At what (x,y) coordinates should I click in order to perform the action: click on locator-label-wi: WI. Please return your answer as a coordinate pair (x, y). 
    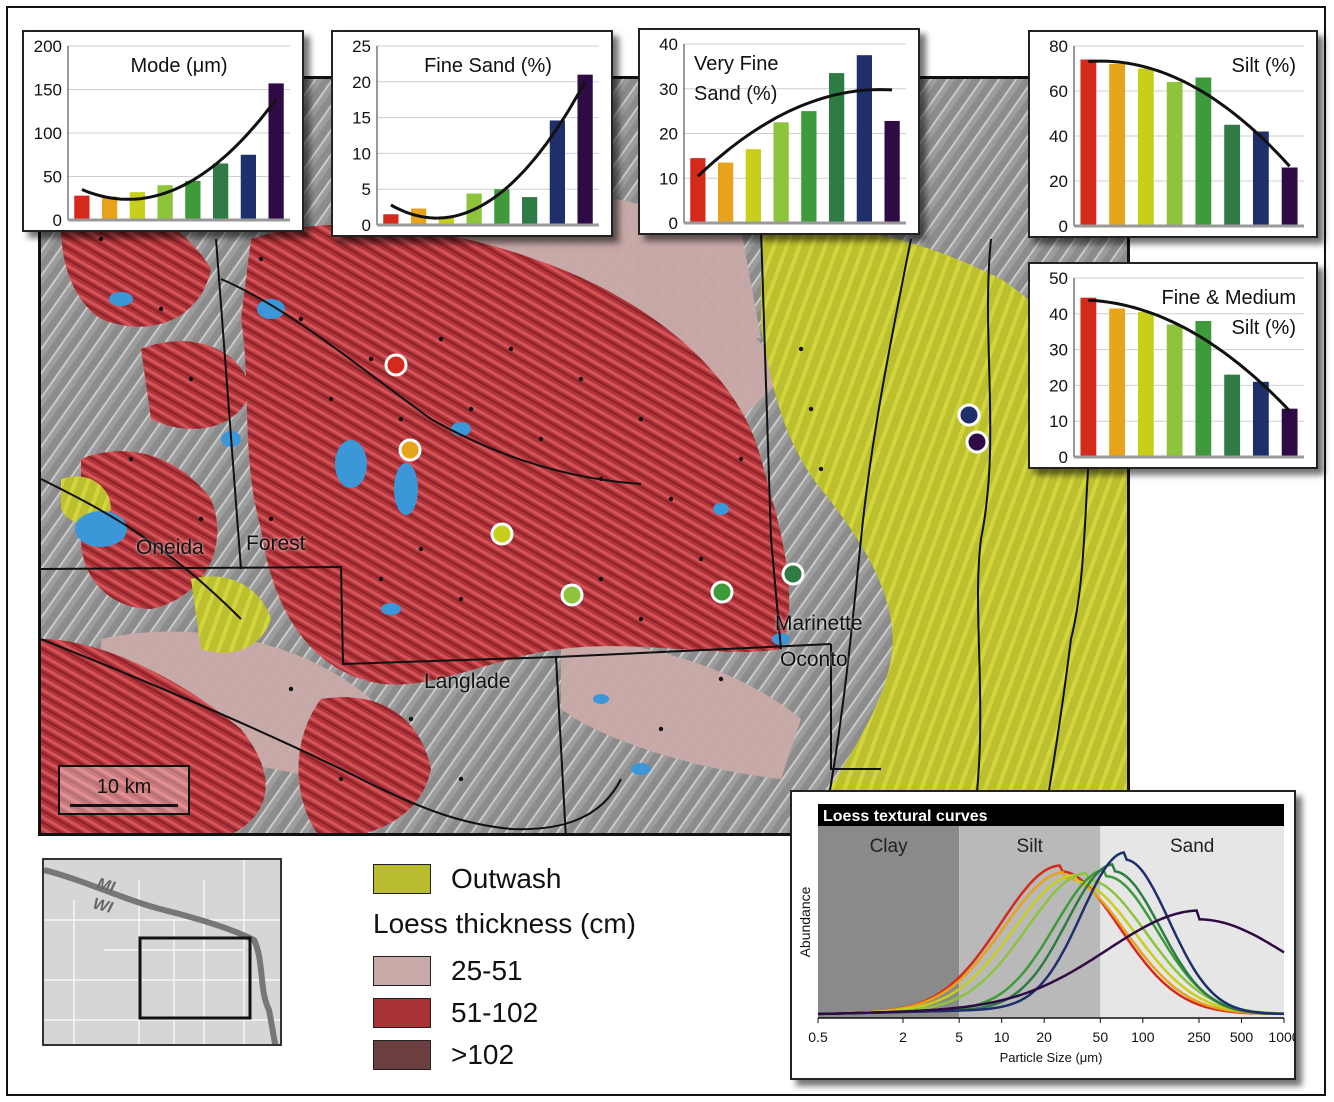
    Looking at the image, I should click on (103, 906).